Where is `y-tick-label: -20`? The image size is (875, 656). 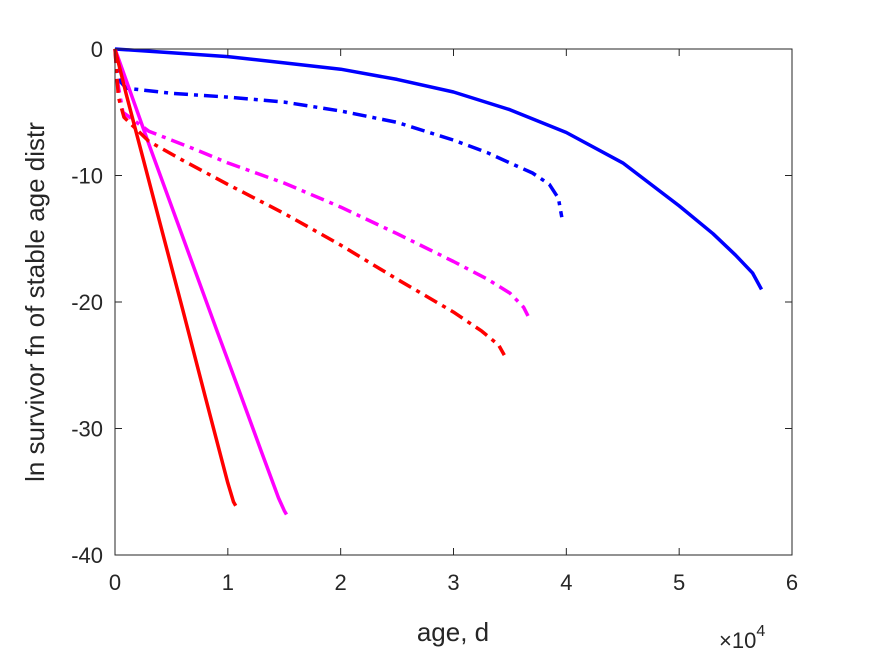
y-tick-label: -20 is located at coordinates (87, 302).